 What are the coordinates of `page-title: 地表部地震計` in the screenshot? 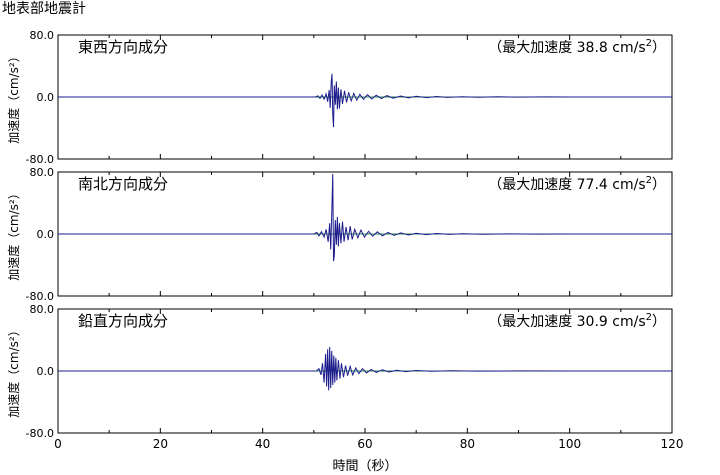 It's located at (44, 9).